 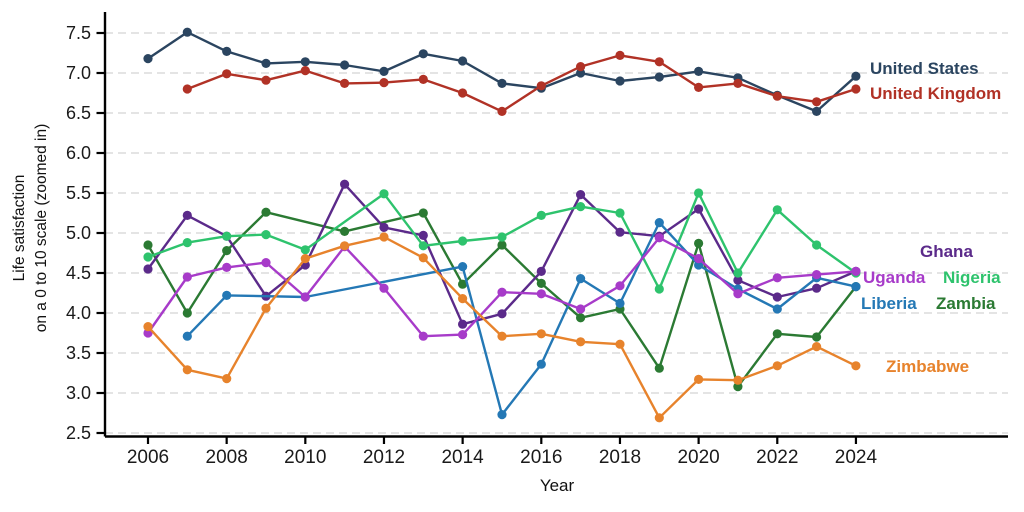 What do you see at coordinates (384, 457) in the screenshot?
I see `x-tick-label: 2012` at bounding box center [384, 457].